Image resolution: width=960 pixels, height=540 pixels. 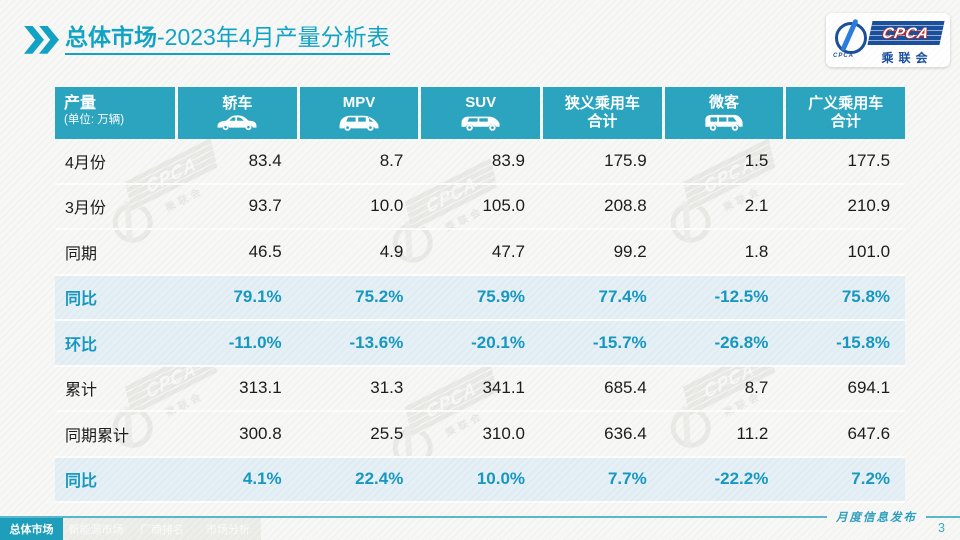 I want to click on table-cell: 1.8, so click(x=756, y=251).